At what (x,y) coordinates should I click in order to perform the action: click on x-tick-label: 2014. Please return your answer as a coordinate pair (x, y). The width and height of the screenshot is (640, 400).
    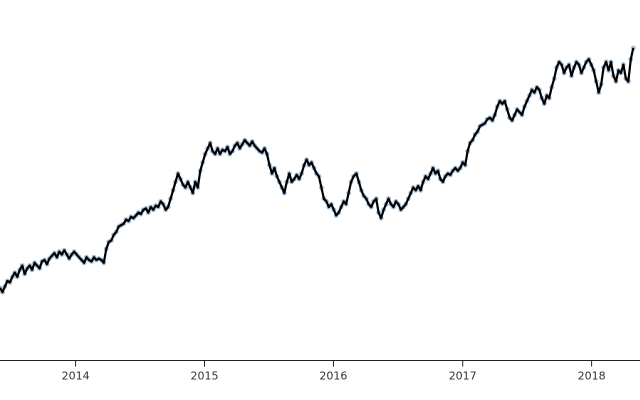
    Looking at the image, I should click on (76, 376).